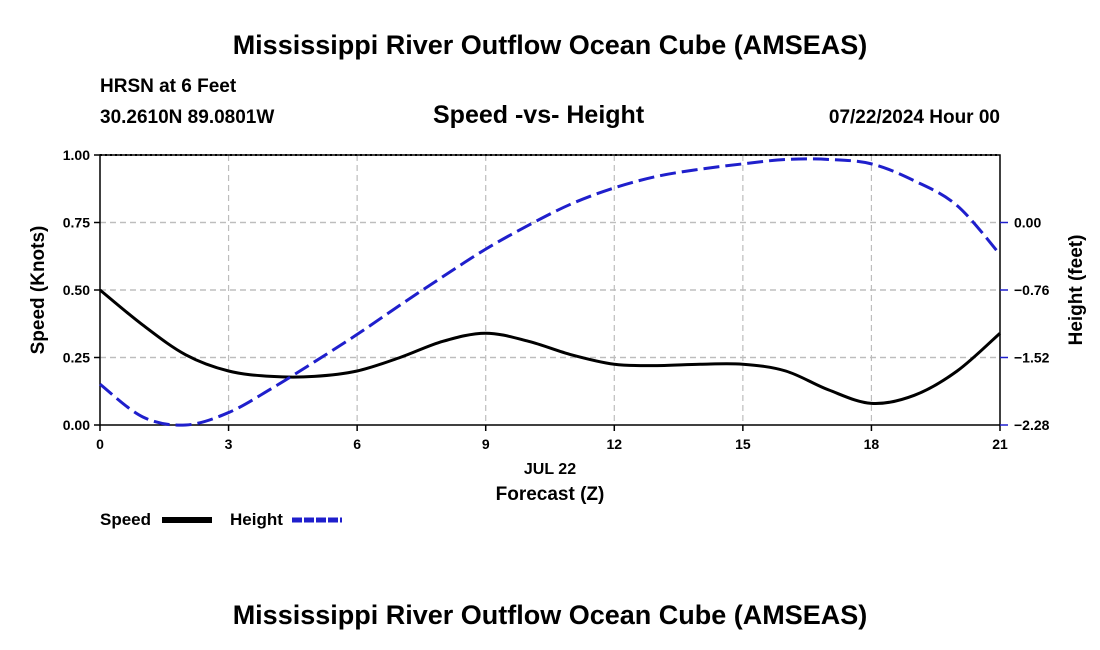 The width and height of the screenshot is (1100, 650). I want to click on chart-subtitle: Speed -vs- Height, so click(539, 115).